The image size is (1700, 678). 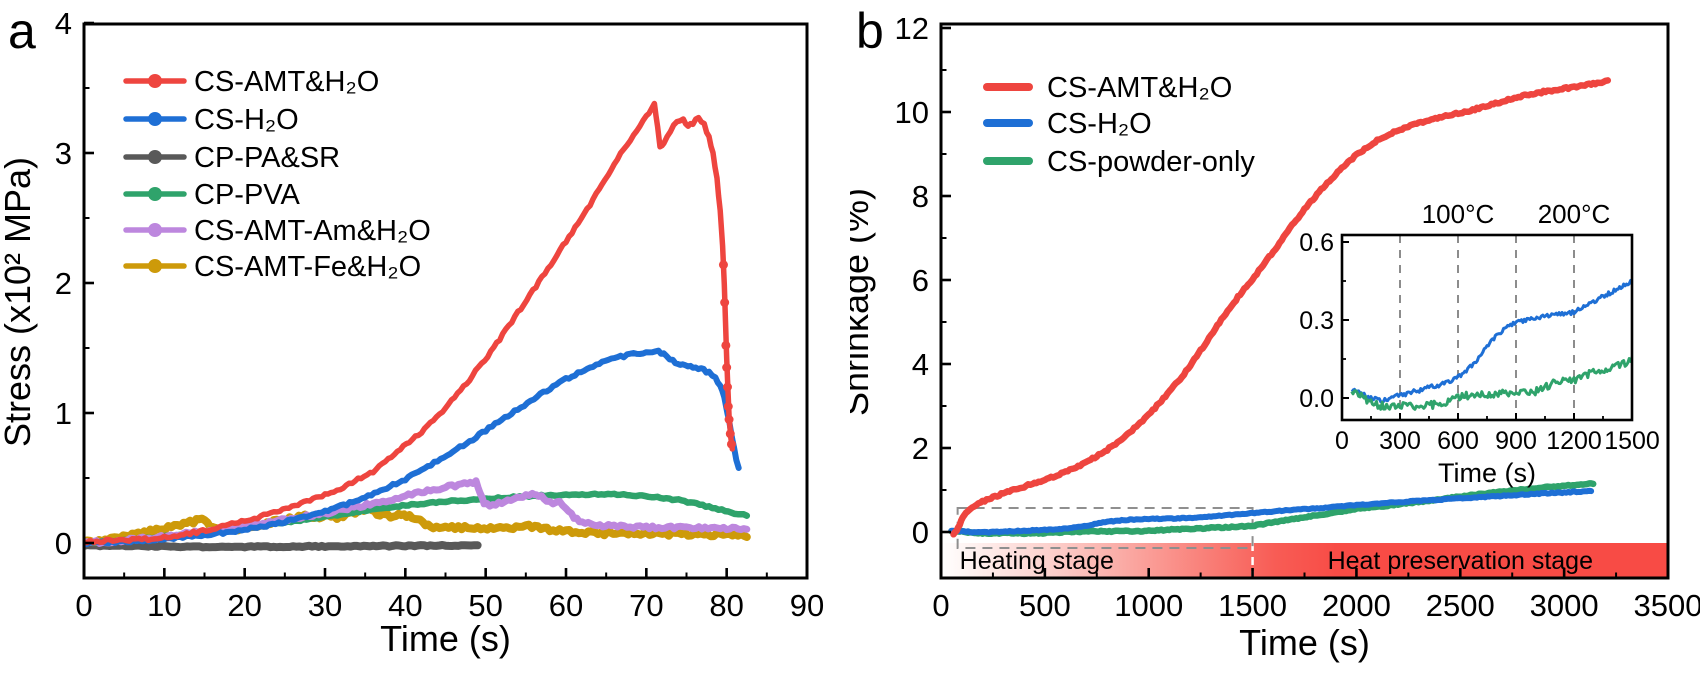 I want to click on y-tick-label: 3, so click(x=63, y=153).